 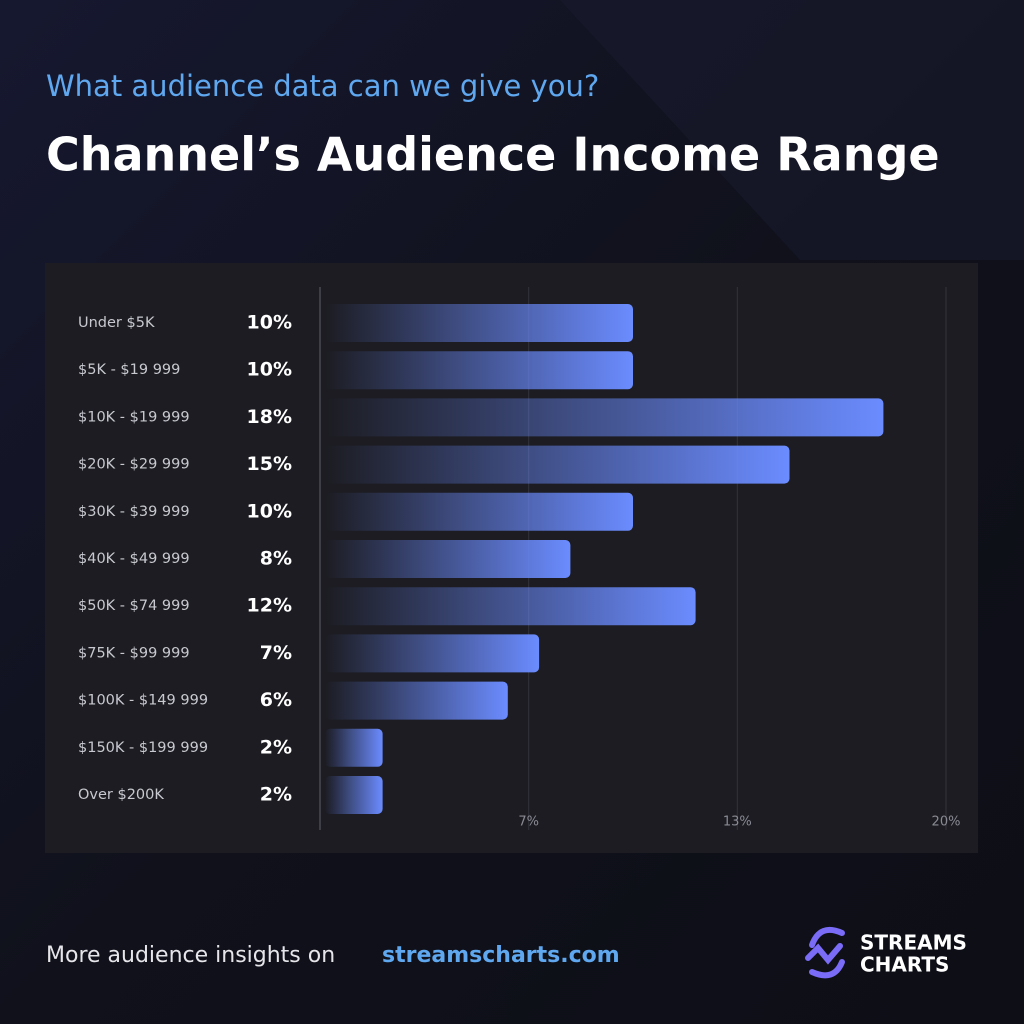 I want to click on value-label: 6%, so click(x=276, y=700).